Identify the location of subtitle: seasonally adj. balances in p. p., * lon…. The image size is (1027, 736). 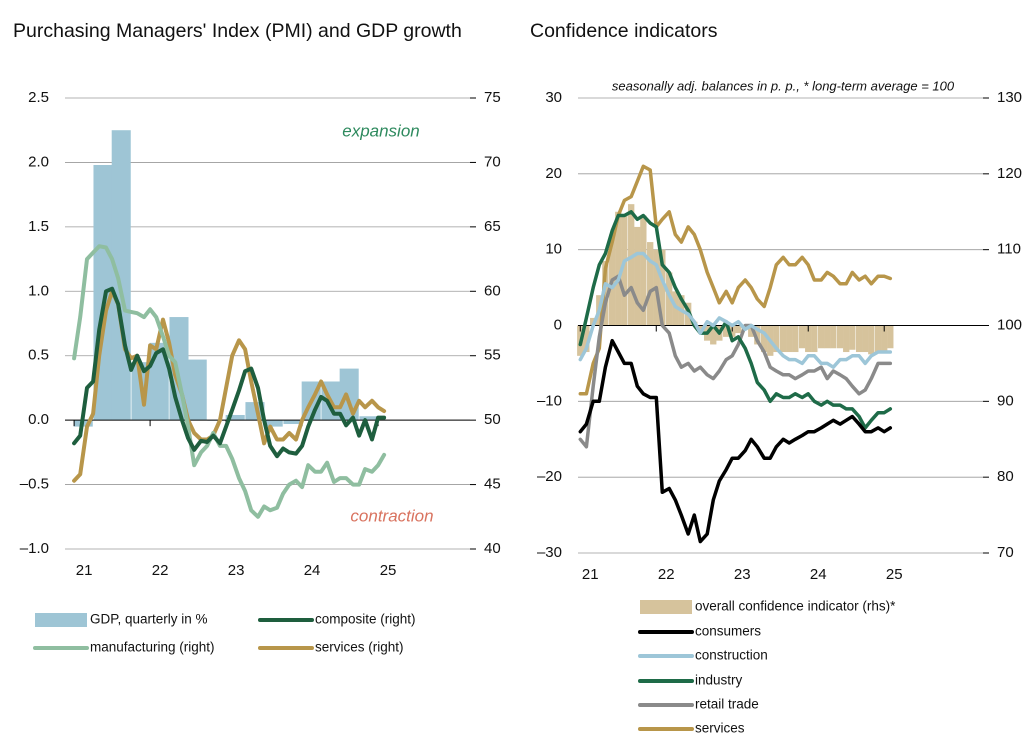
(783, 85).